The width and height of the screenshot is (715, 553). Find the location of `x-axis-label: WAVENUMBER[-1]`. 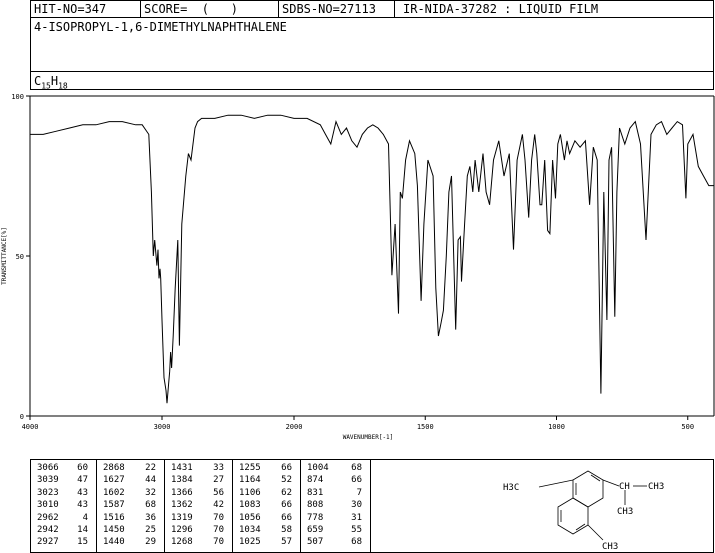

x-axis-label: WAVENUMBER[-1] is located at coordinates (368, 437).